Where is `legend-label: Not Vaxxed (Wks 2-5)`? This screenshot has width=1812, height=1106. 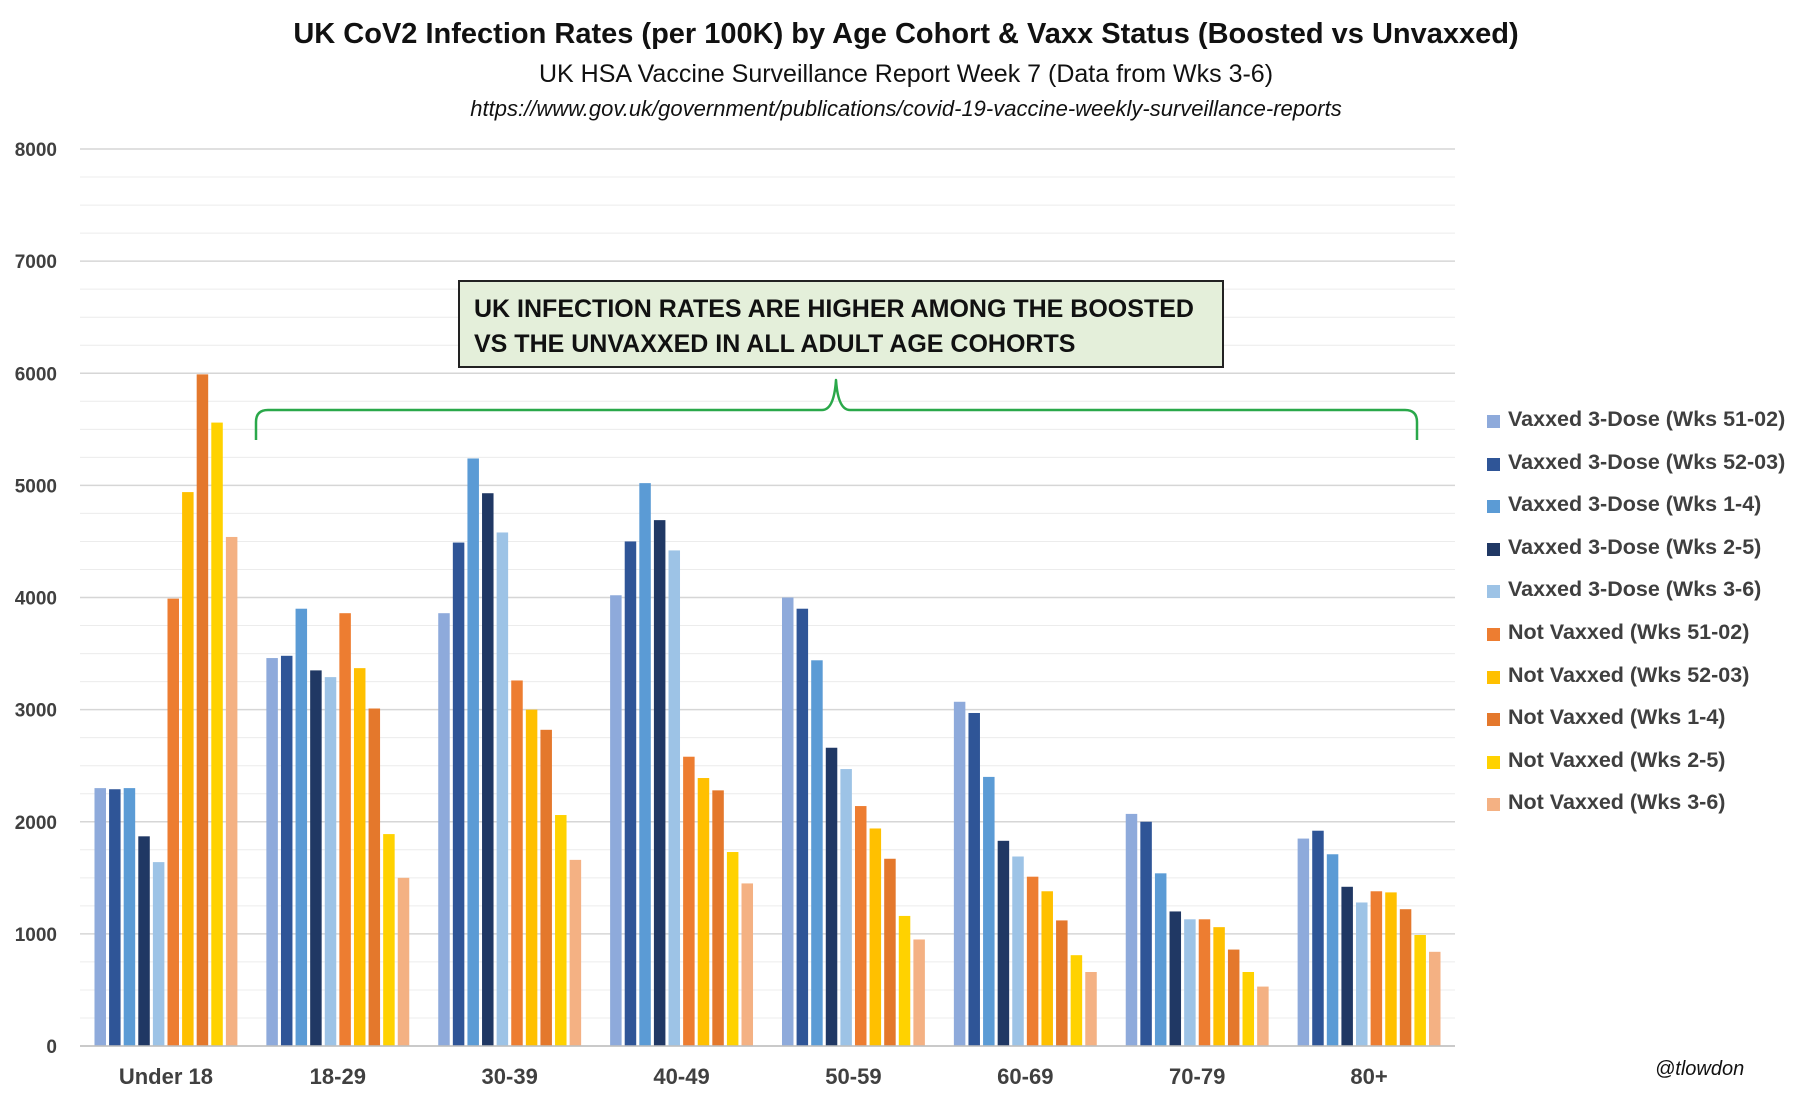 legend-label: Not Vaxxed (Wks 2-5) is located at coordinates (1617, 759).